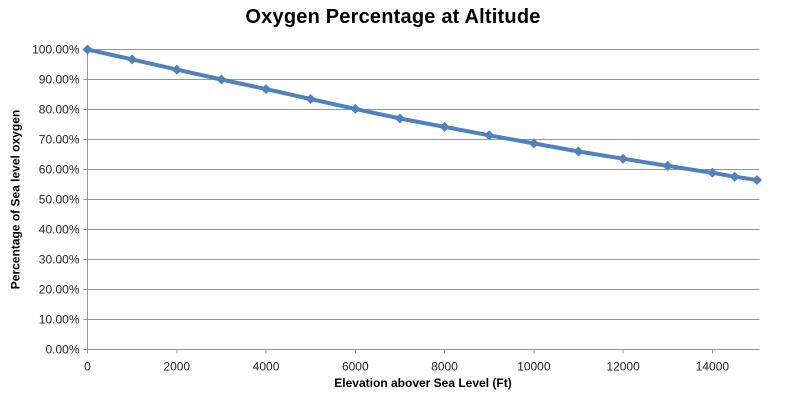 This screenshot has width=786, height=408. I want to click on y-tick-label: 90.00%, so click(59, 80).